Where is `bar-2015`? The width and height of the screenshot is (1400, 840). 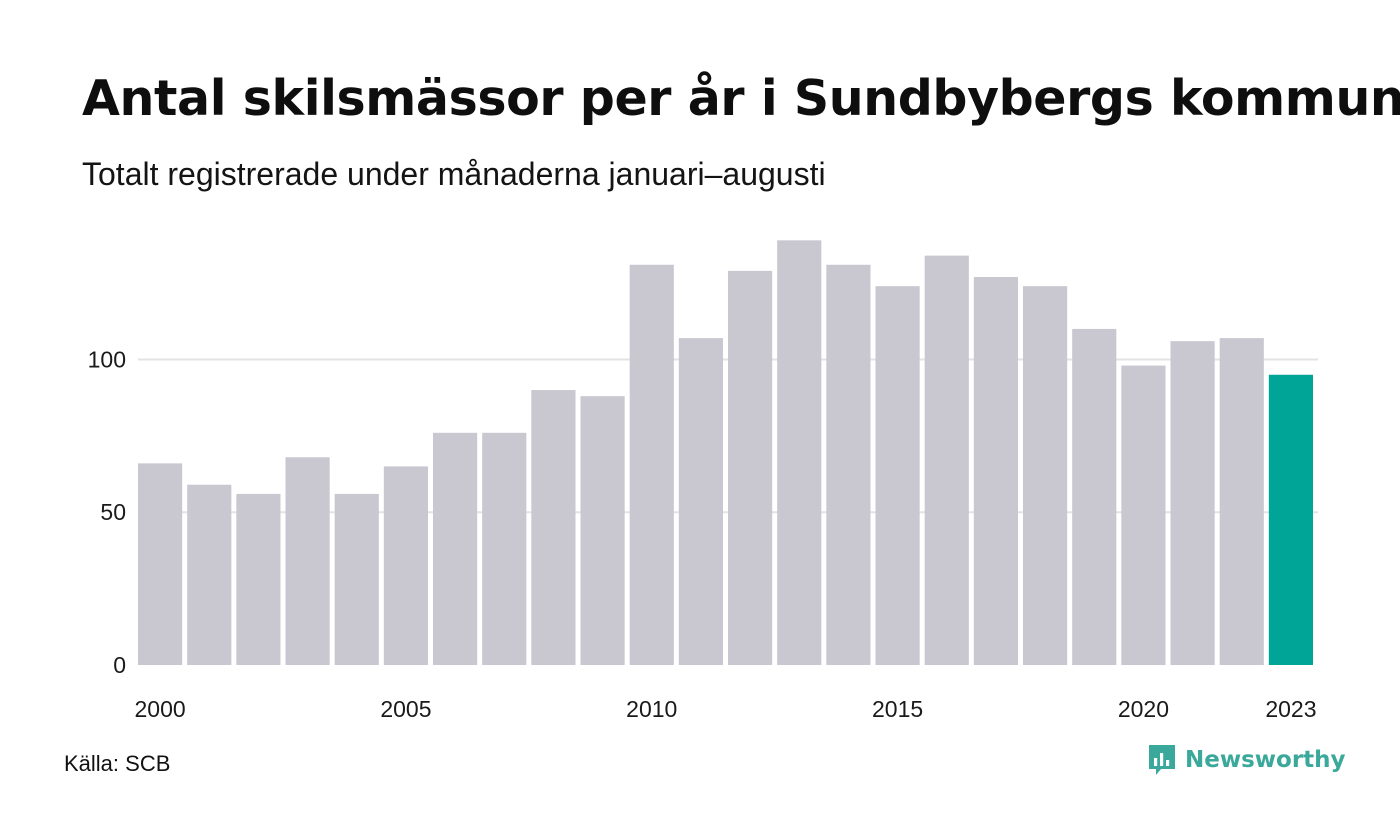 bar-2015 is located at coordinates (897, 475).